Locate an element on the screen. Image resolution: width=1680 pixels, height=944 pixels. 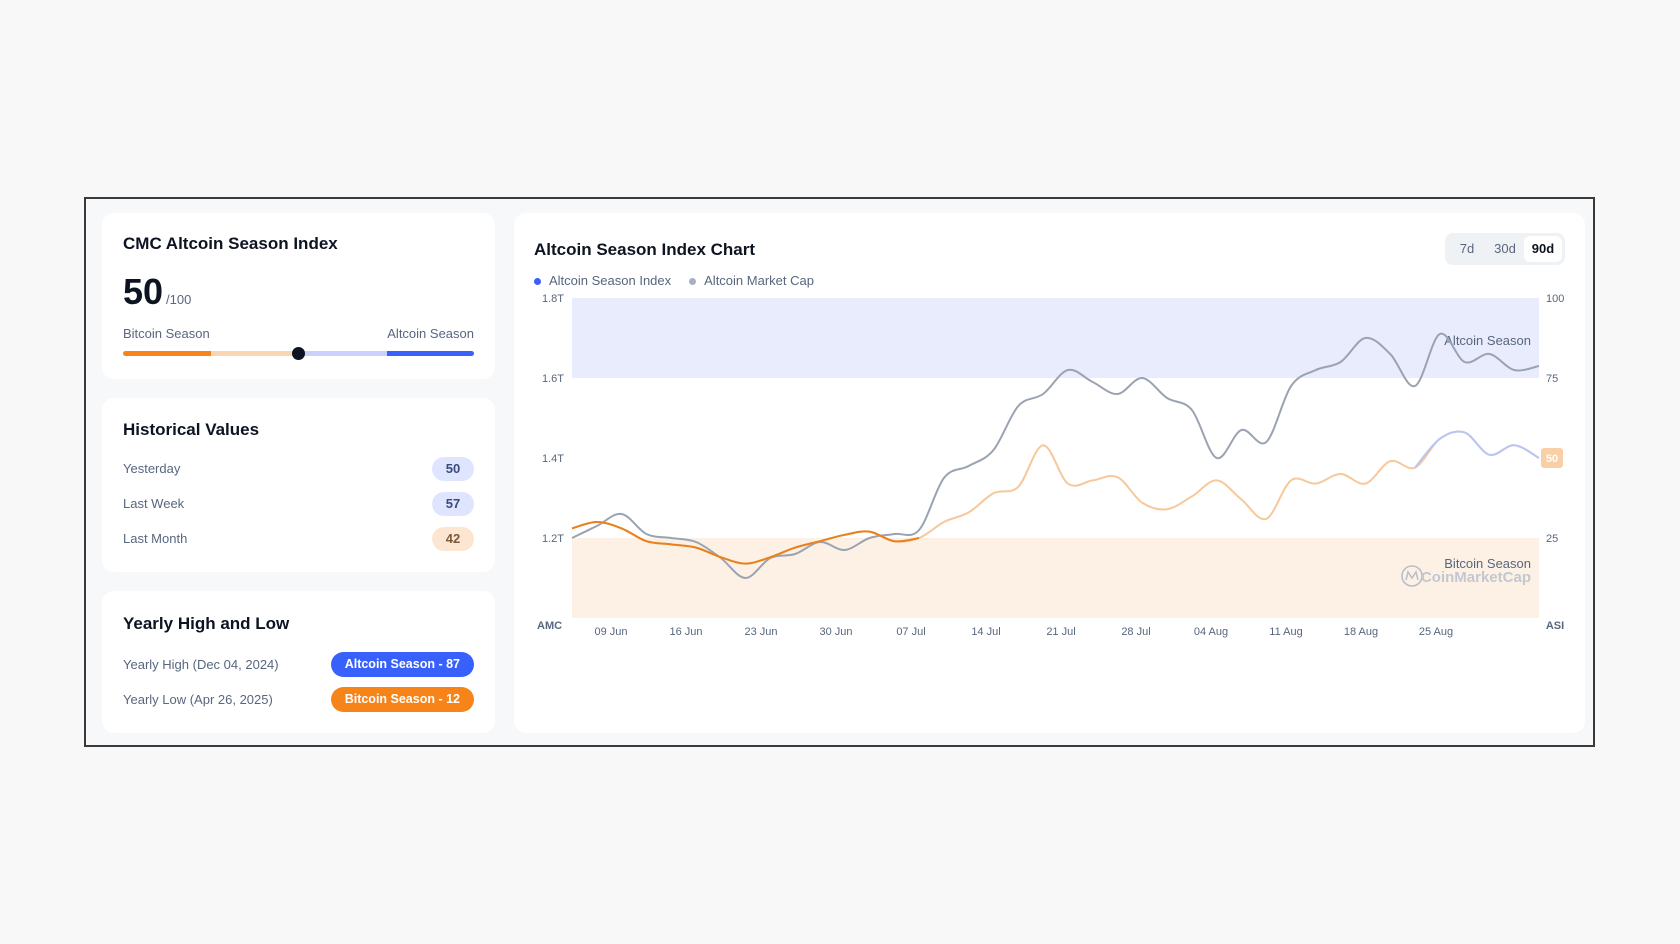
left-axis-tick-label: 1.4T is located at coordinates (553, 459).